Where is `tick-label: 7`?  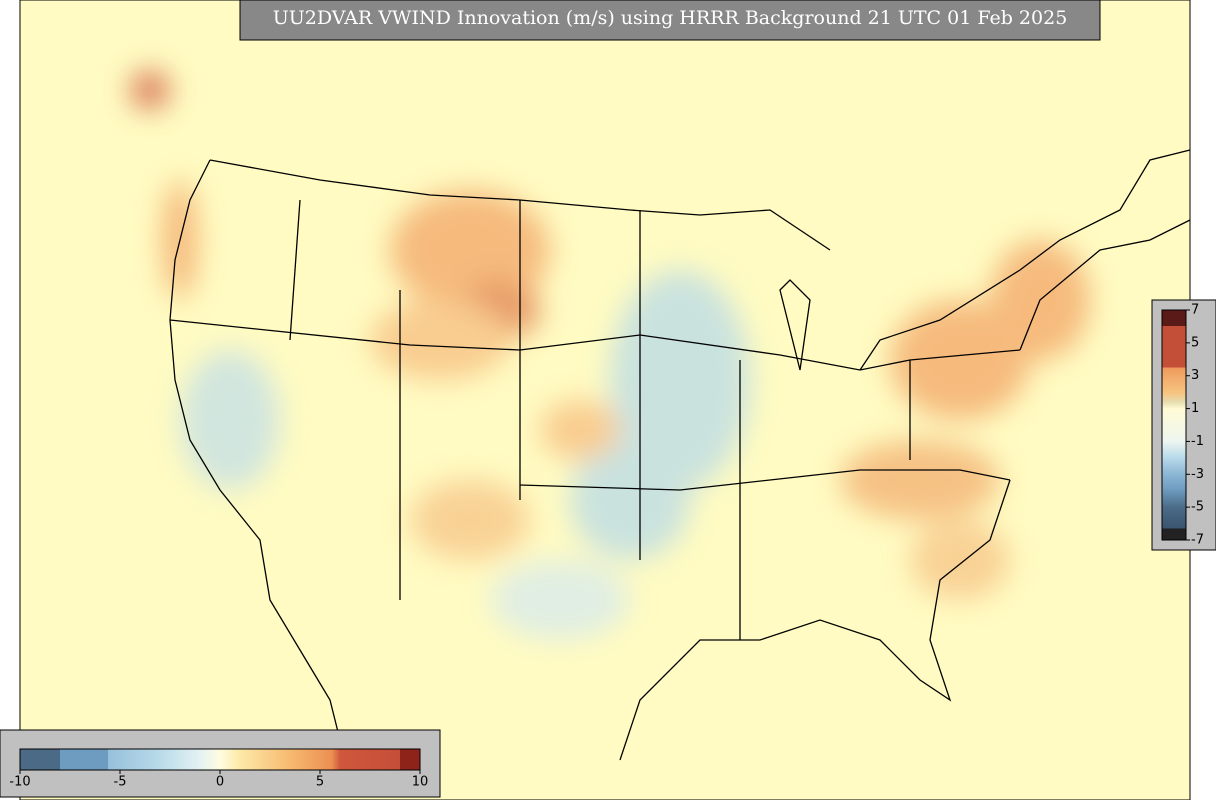 tick-label: 7 is located at coordinates (1195, 310).